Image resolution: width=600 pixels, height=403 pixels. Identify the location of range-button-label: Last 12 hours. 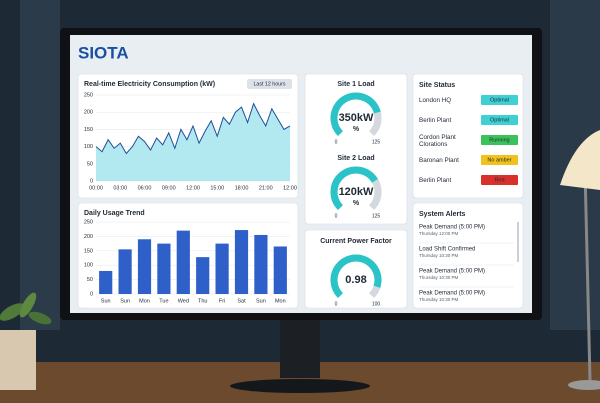
(269, 84).